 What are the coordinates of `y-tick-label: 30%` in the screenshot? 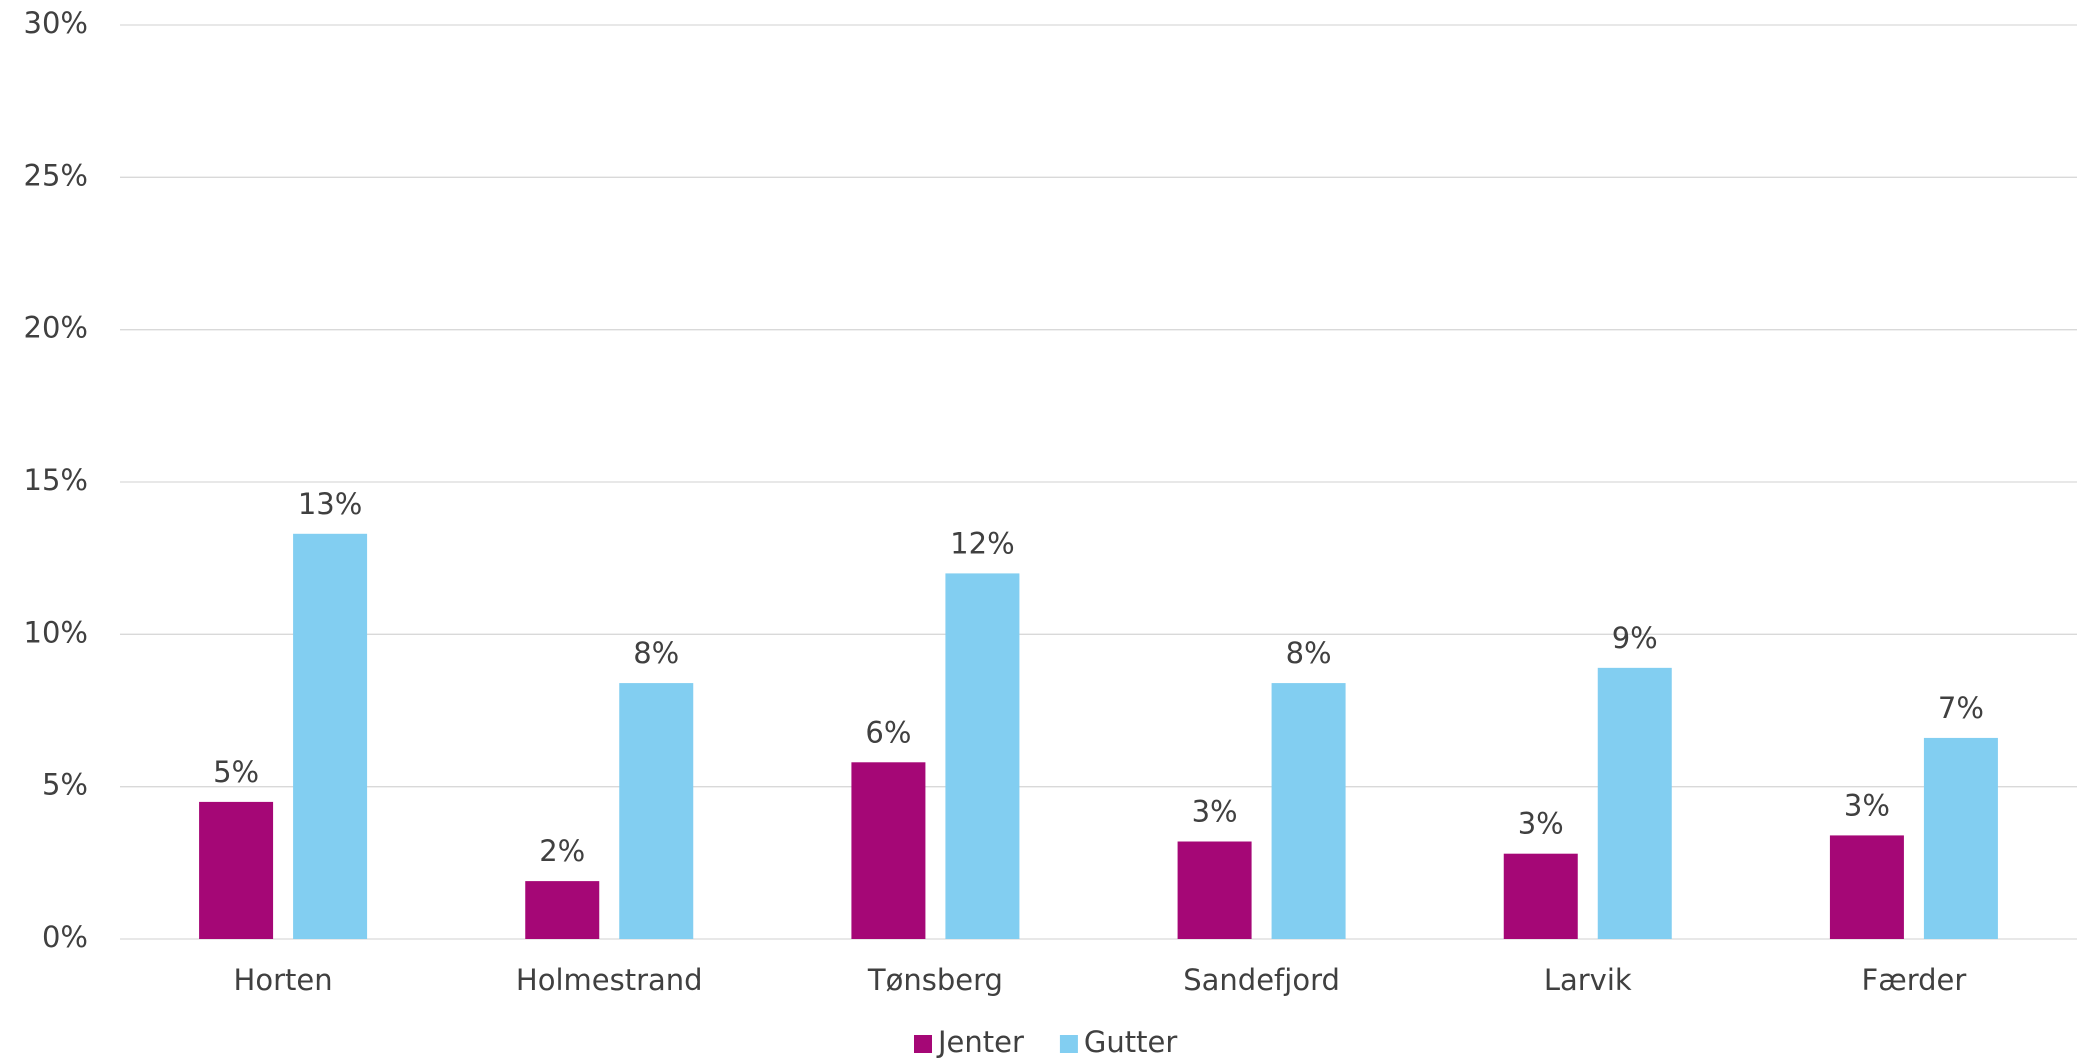 It's located at (56, 23).